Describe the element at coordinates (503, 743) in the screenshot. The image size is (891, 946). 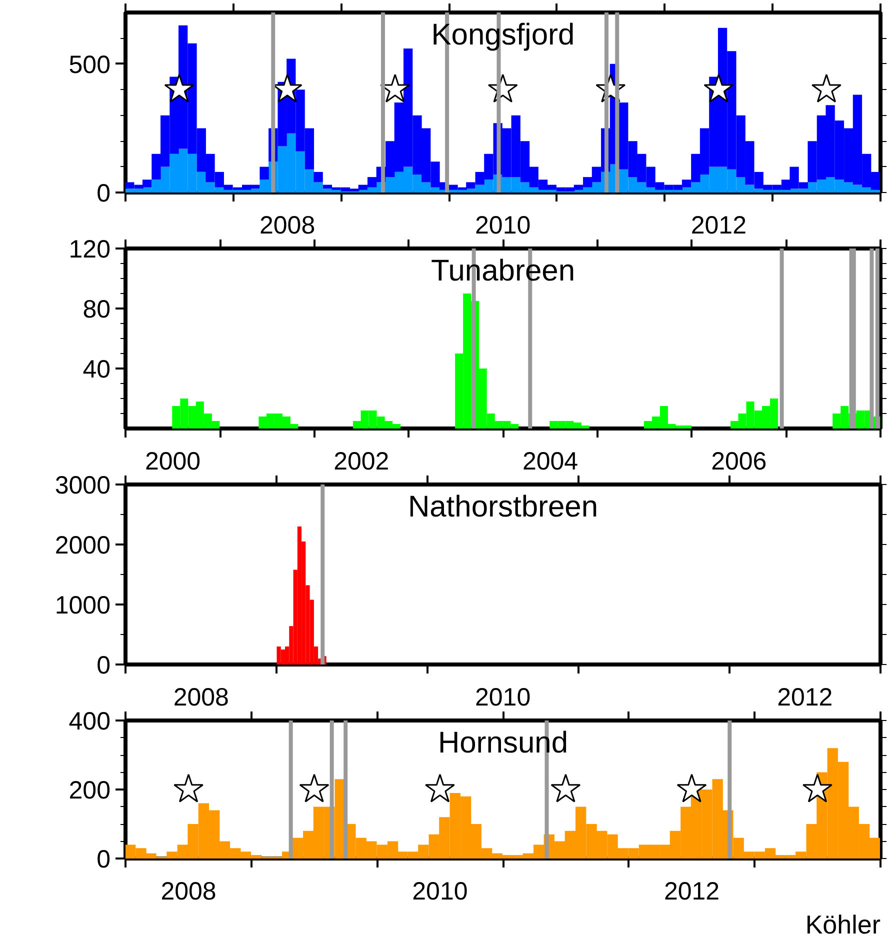
I see `chart-title: Hornsund` at that location.